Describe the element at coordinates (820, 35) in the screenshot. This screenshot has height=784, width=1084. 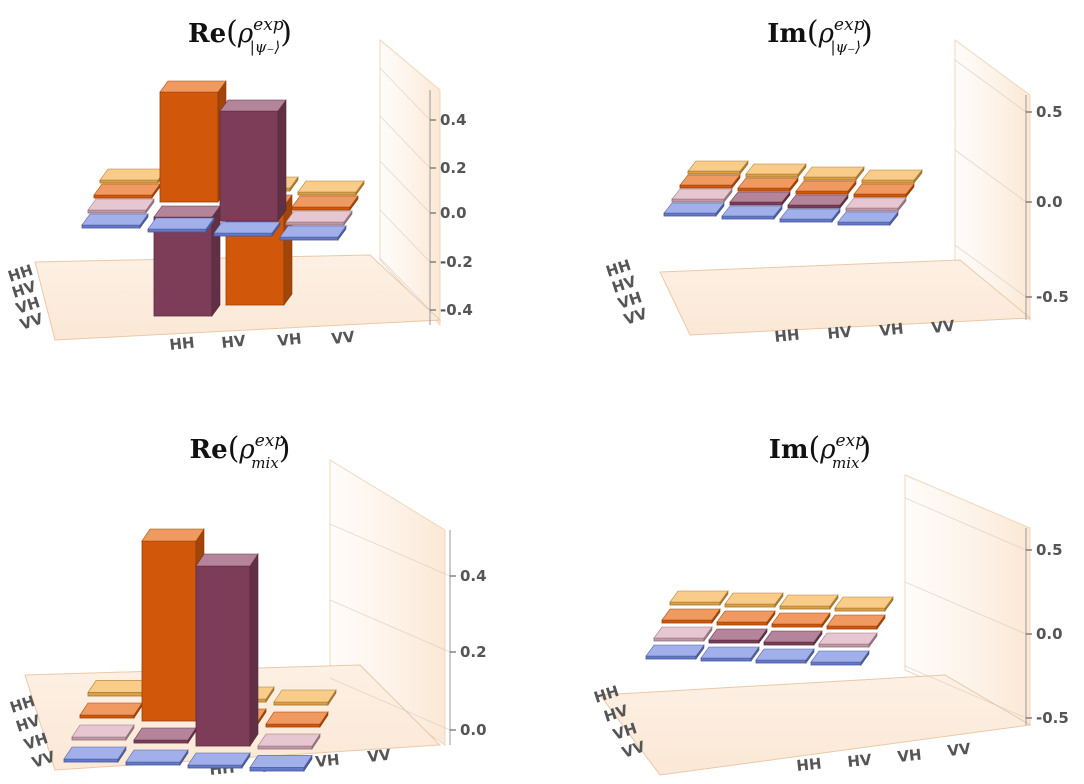
I see `chart-title: Im(ρexp |ψ₋⟩)` at that location.